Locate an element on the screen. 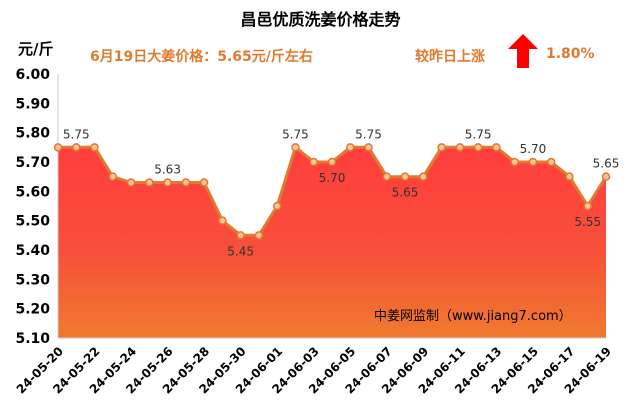 This screenshot has height=410, width=641. change-label: 较昨日上涨 is located at coordinates (450, 57).